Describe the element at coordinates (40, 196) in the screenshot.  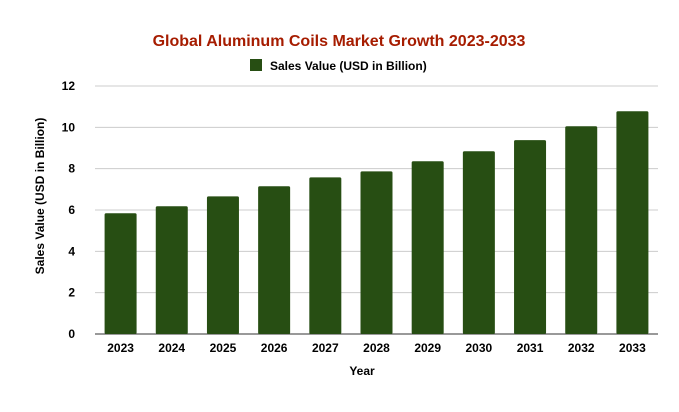
I see `y-axis-label: Sales Value (USD in Billion)` at that location.